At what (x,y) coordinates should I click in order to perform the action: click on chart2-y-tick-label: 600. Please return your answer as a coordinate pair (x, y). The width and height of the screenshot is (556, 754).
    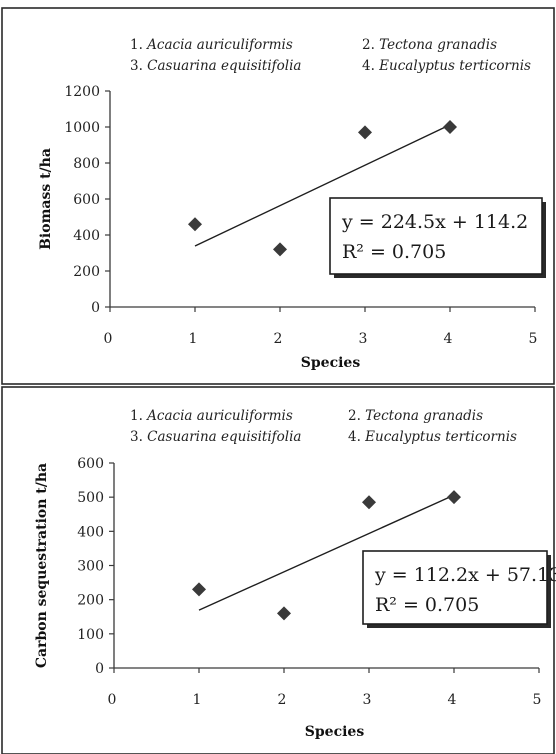
    Looking at the image, I should click on (90, 464).